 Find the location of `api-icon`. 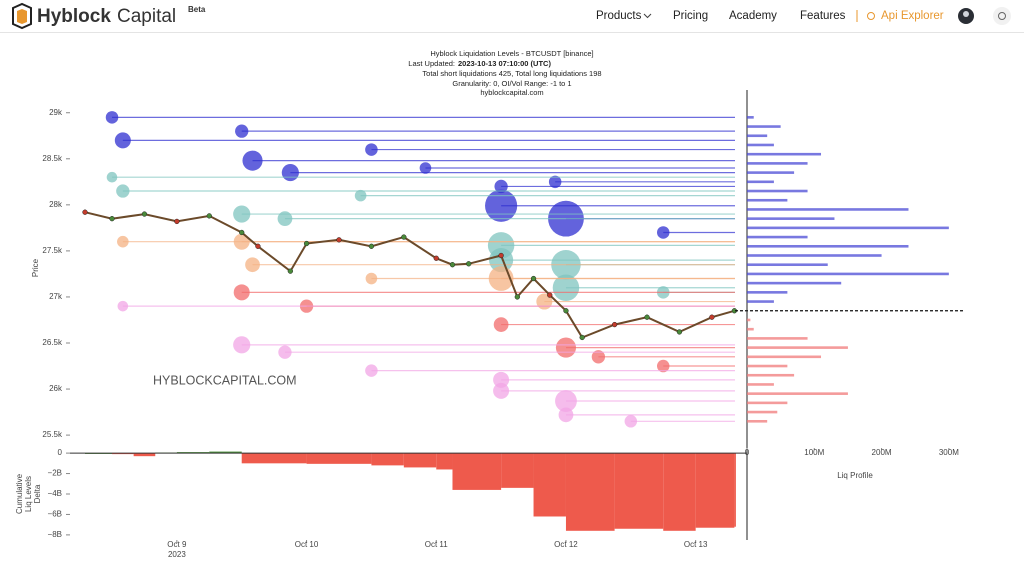

api-icon is located at coordinates (871, 16).